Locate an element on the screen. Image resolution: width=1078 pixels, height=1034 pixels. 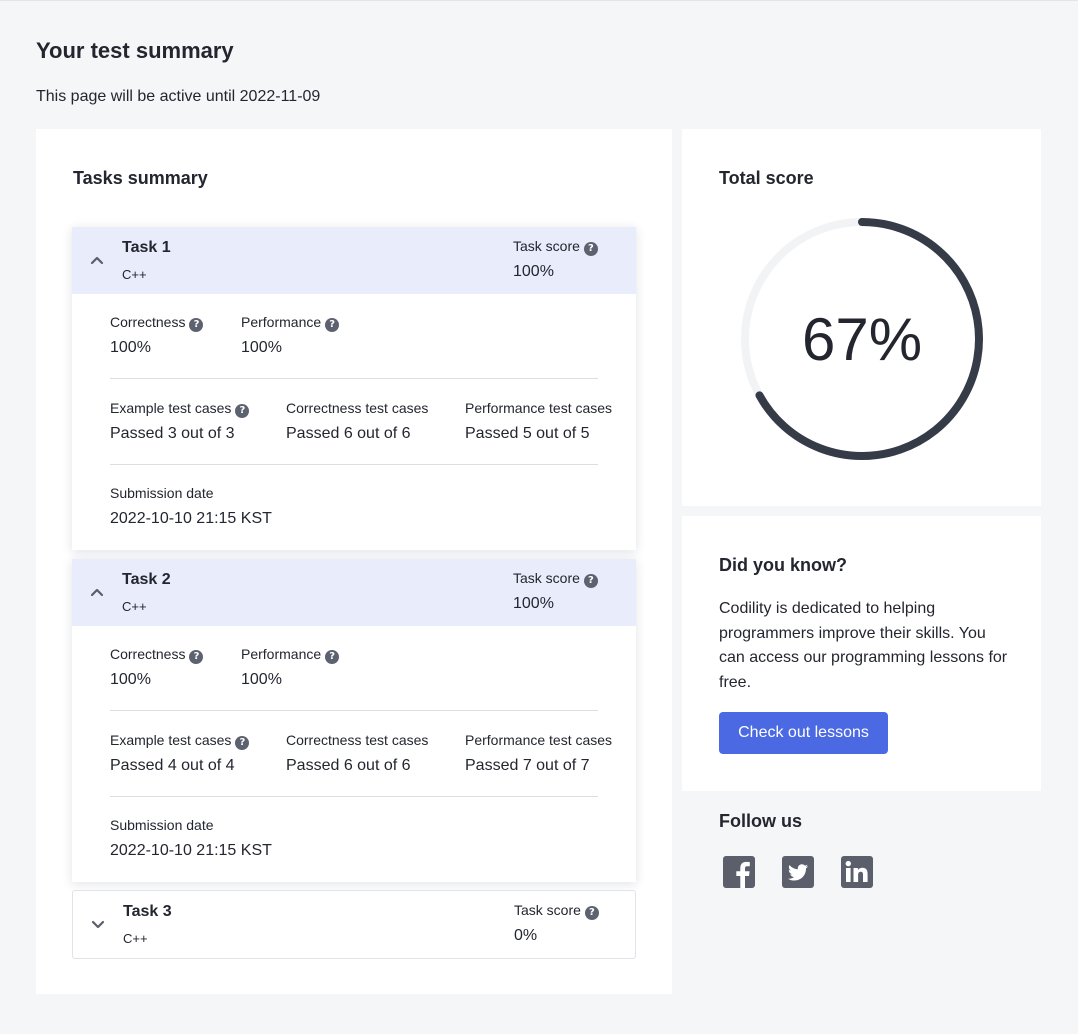
example-cases-value: Passed 4 out of 4 is located at coordinates (172, 765).